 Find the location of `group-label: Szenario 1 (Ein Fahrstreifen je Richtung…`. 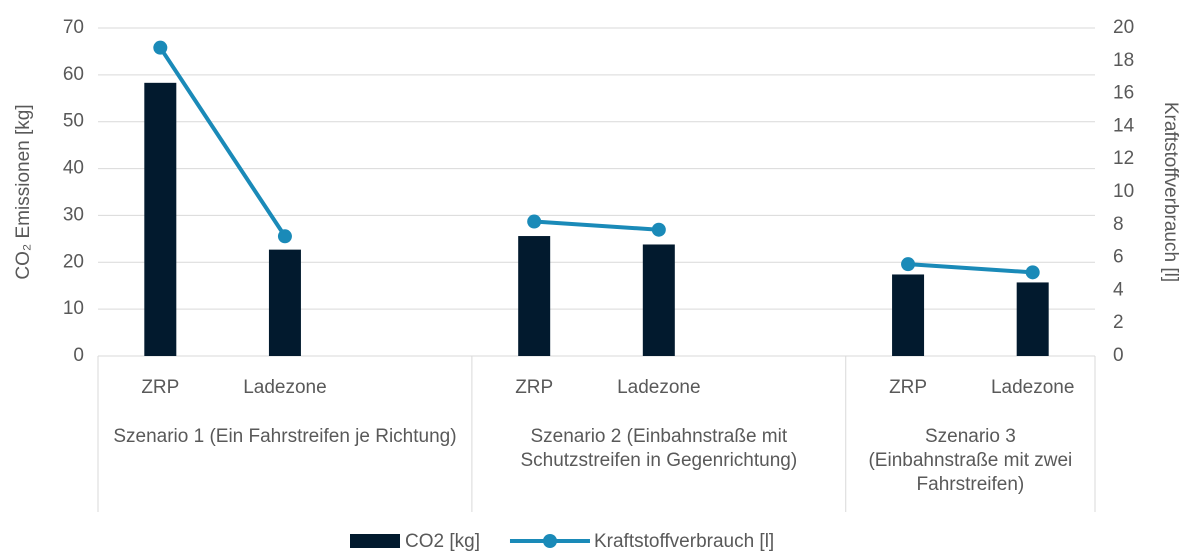

group-label: Szenario 1 (Ein Fahrstreifen je Richtung… is located at coordinates (285, 436).